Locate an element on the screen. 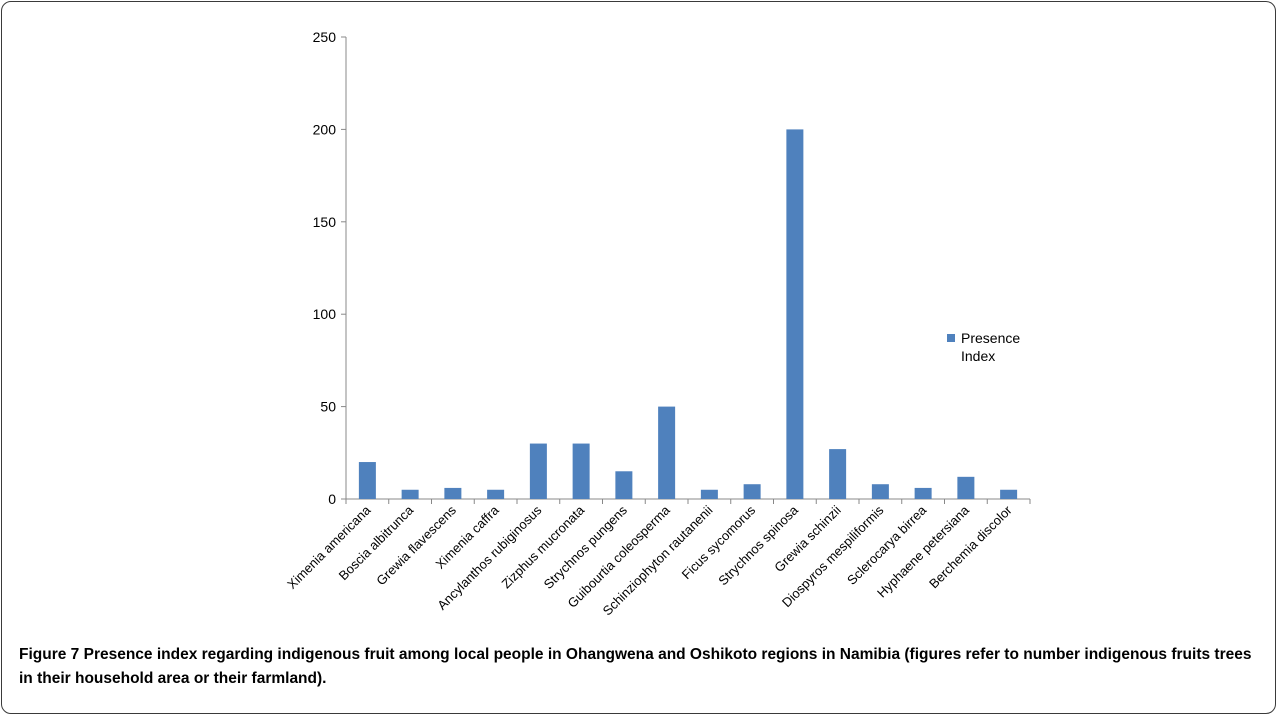  y-tick-label: 150 is located at coordinates (325, 222).